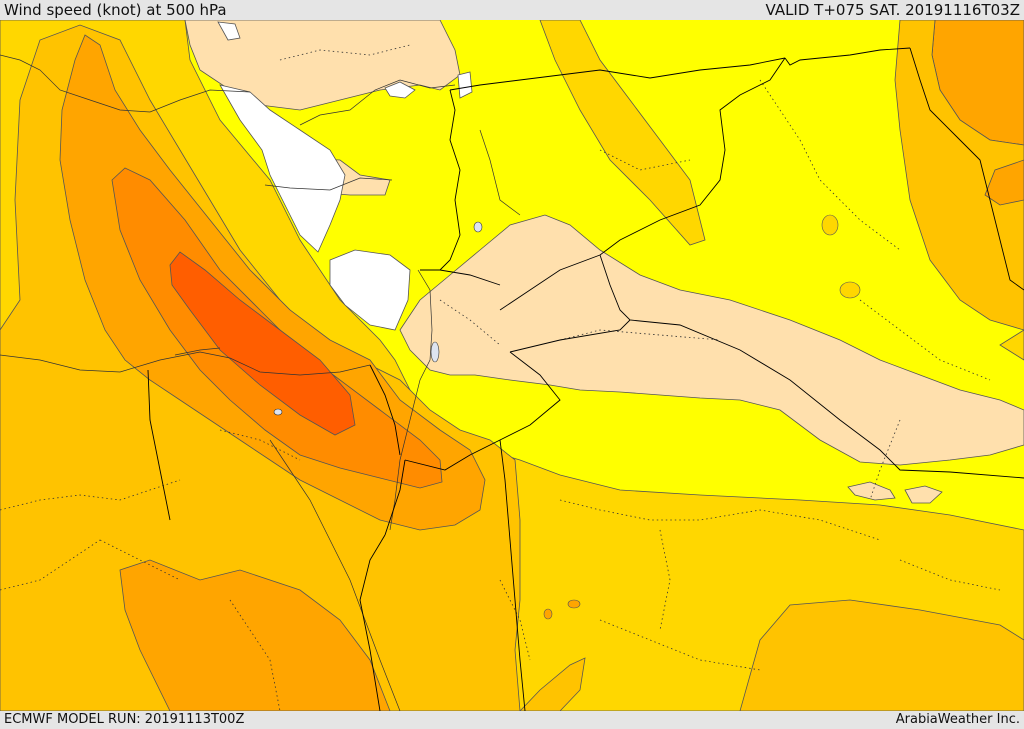 The width and height of the screenshot is (1024, 729). I want to click on wind-band-cream-blob-b, so click(923, 494).